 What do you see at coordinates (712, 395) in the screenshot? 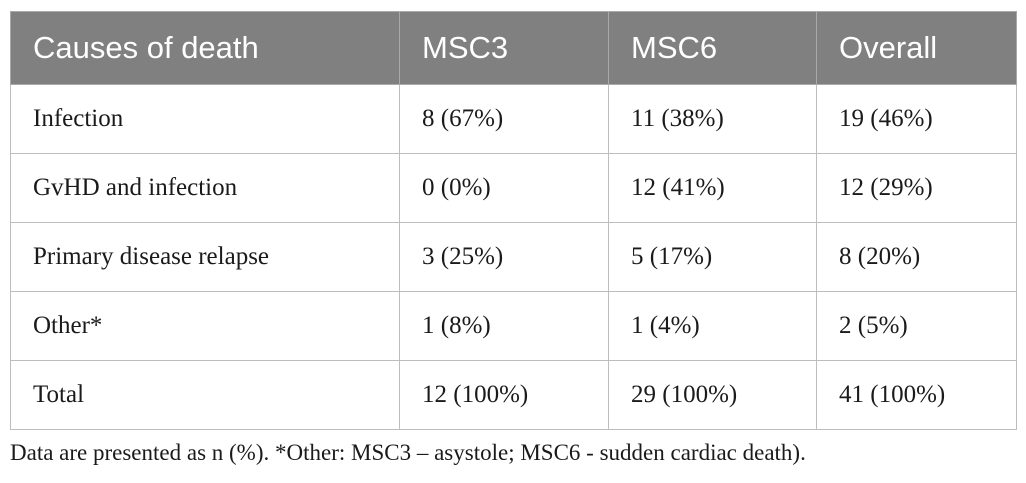
I see `cell-msc6: 29 (100%)` at bounding box center [712, 395].